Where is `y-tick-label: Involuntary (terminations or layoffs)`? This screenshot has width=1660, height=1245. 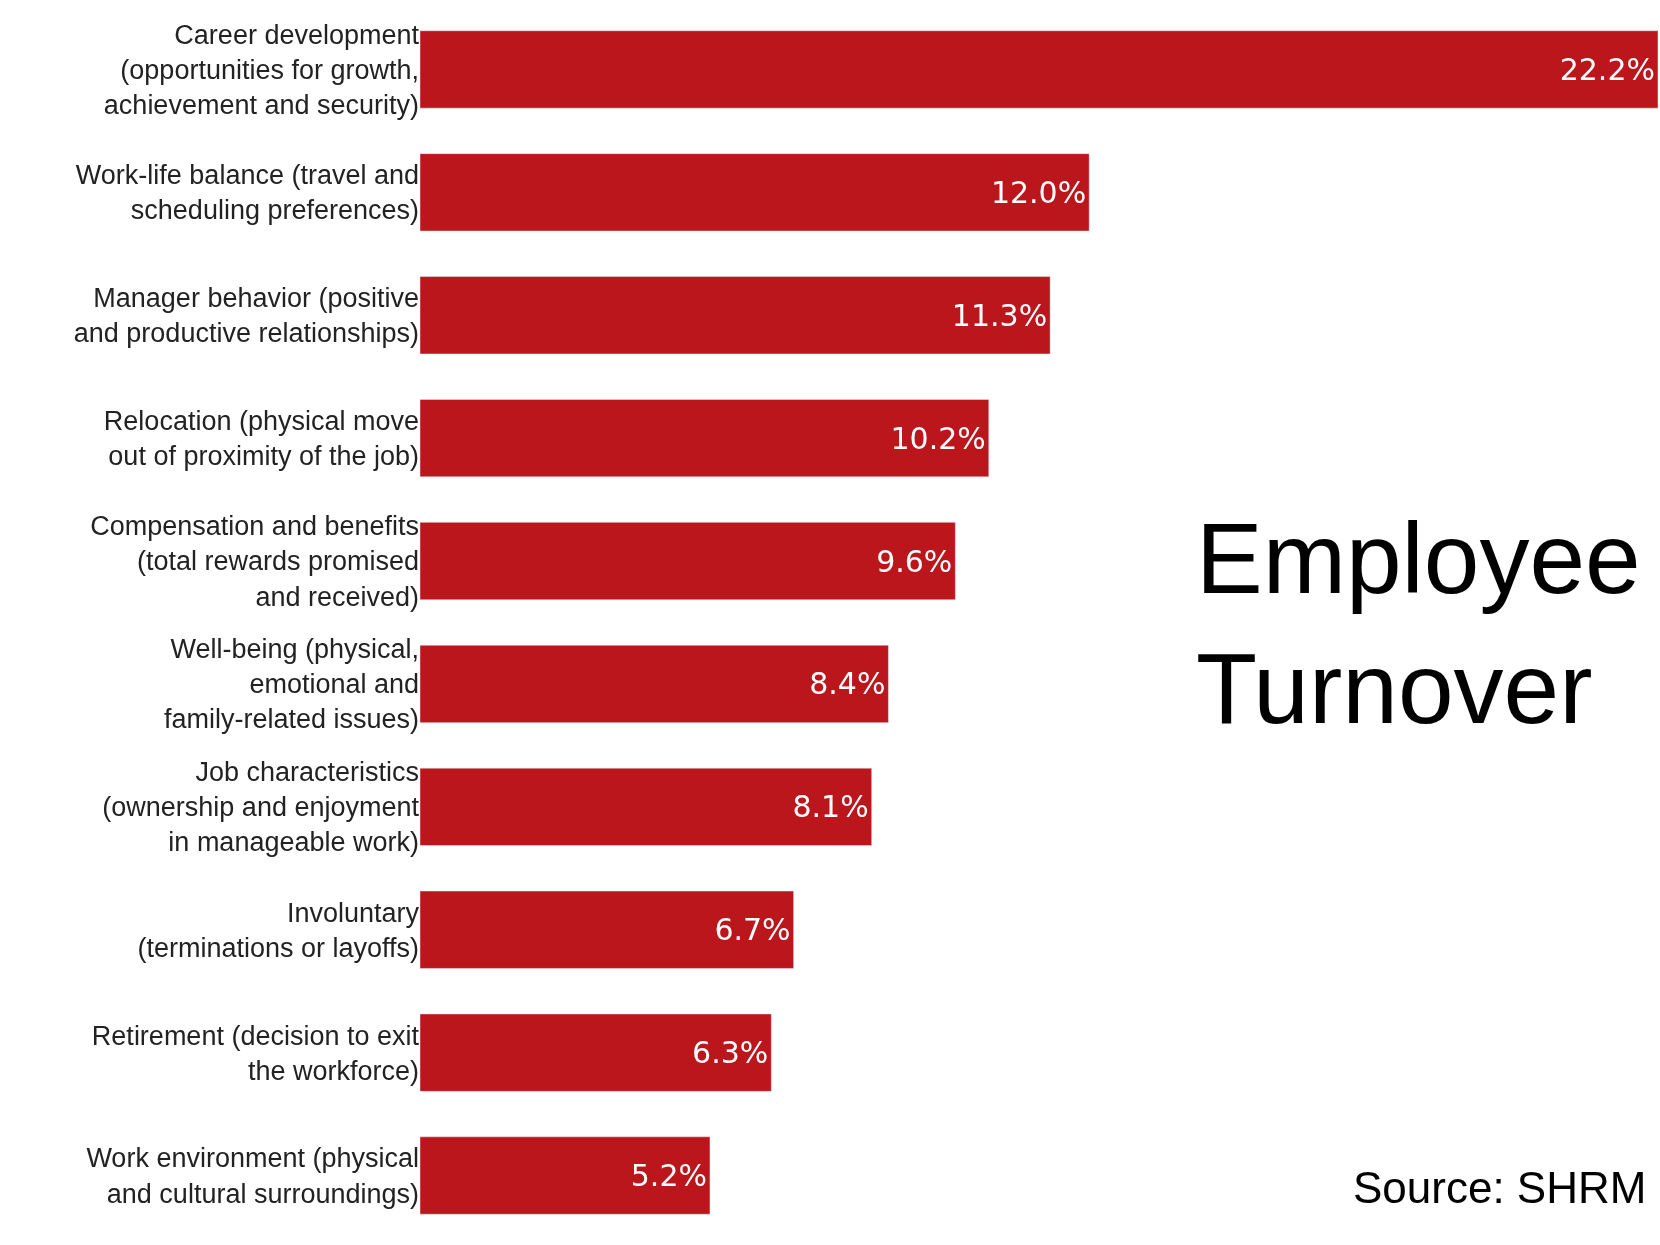 y-tick-label: Involuntary (terminations or layoffs) is located at coordinates (278, 930).